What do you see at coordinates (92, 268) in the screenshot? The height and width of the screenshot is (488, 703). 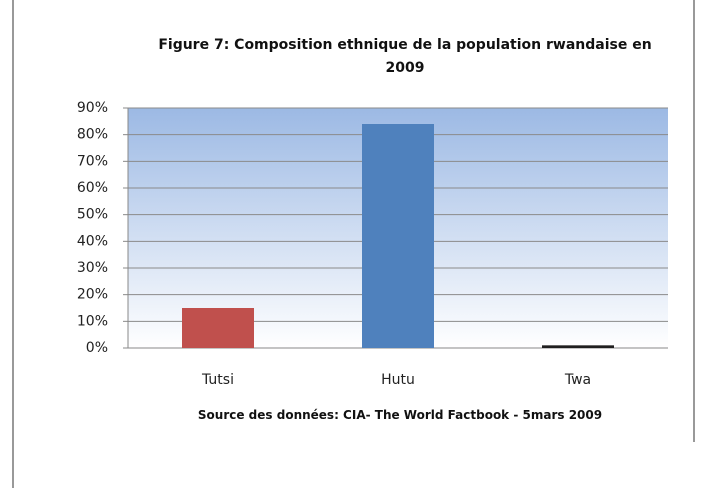 I see `y-tick-label: 30%` at bounding box center [92, 268].